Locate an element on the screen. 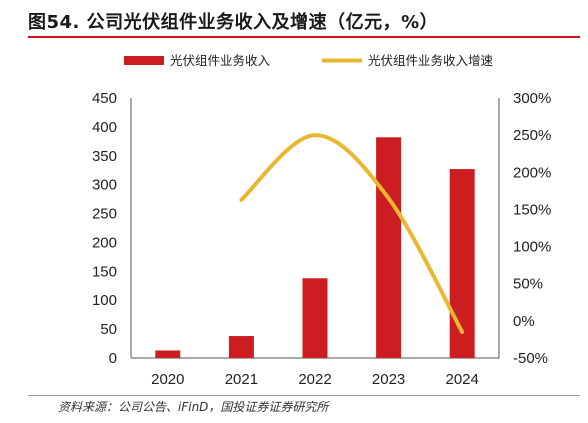 The image size is (588, 423). right-tick-label: -50% is located at coordinates (530, 358).